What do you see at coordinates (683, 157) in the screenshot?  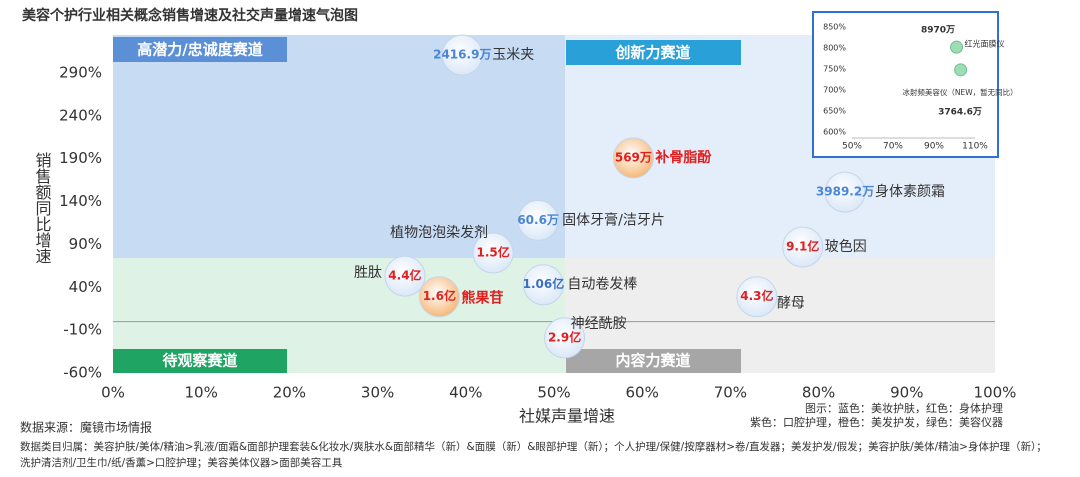 I see `bubble-name: 补骨脂酚` at bounding box center [683, 157].